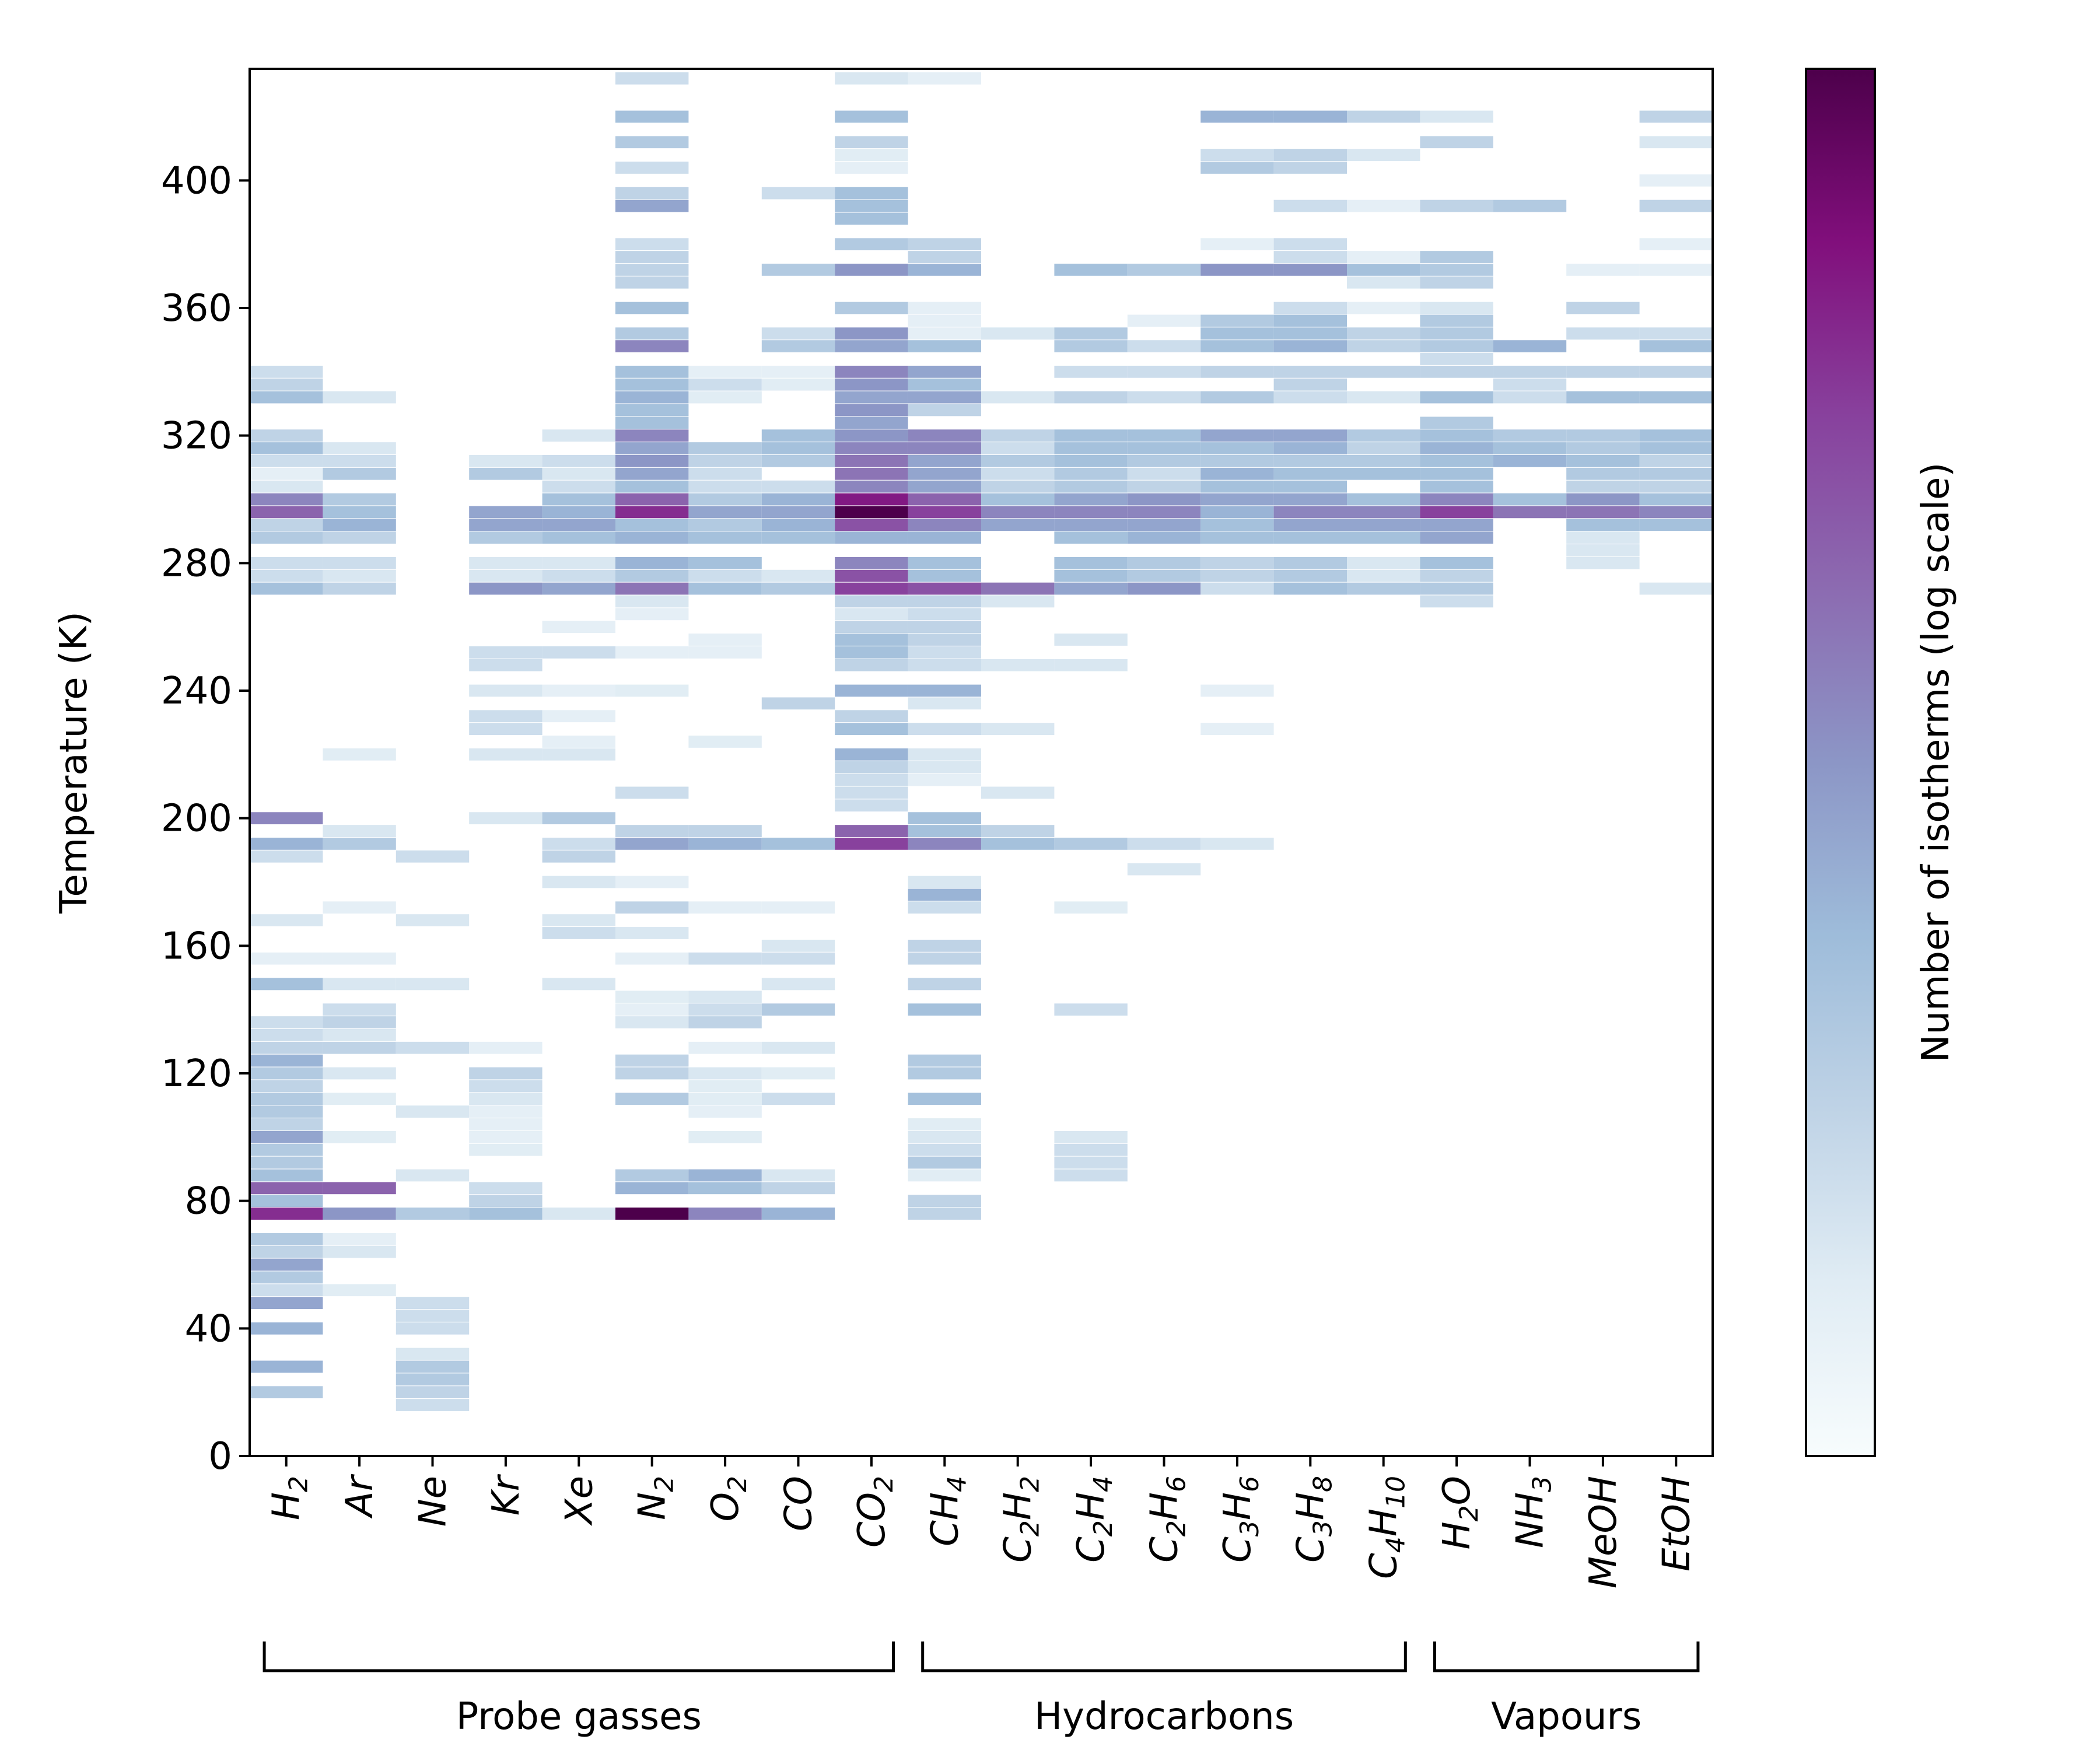 The height and width of the screenshot is (1750, 2100). I want to click on y-tick-label: 320, so click(196, 436).